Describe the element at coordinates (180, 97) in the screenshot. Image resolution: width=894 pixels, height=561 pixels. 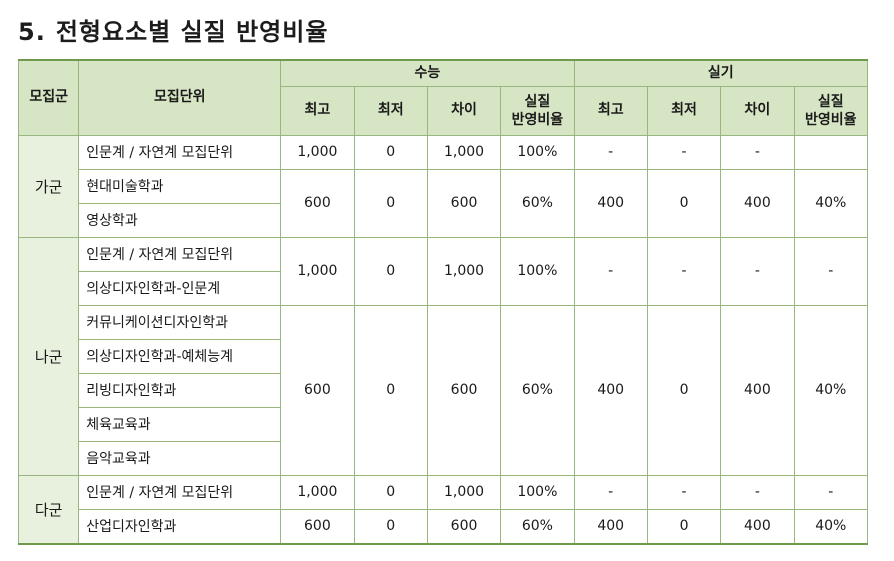
I see `header-unit: 모집단위` at that location.